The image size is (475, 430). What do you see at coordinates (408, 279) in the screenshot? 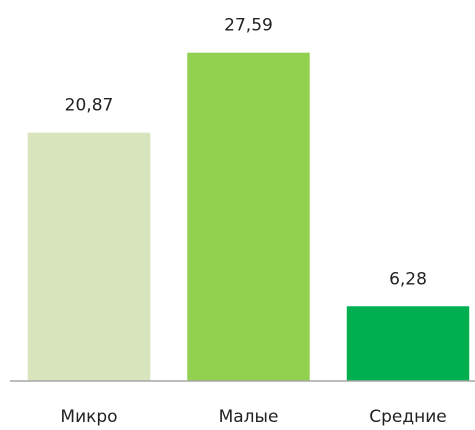
I see `data-label: 6,28` at bounding box center [408, 279].